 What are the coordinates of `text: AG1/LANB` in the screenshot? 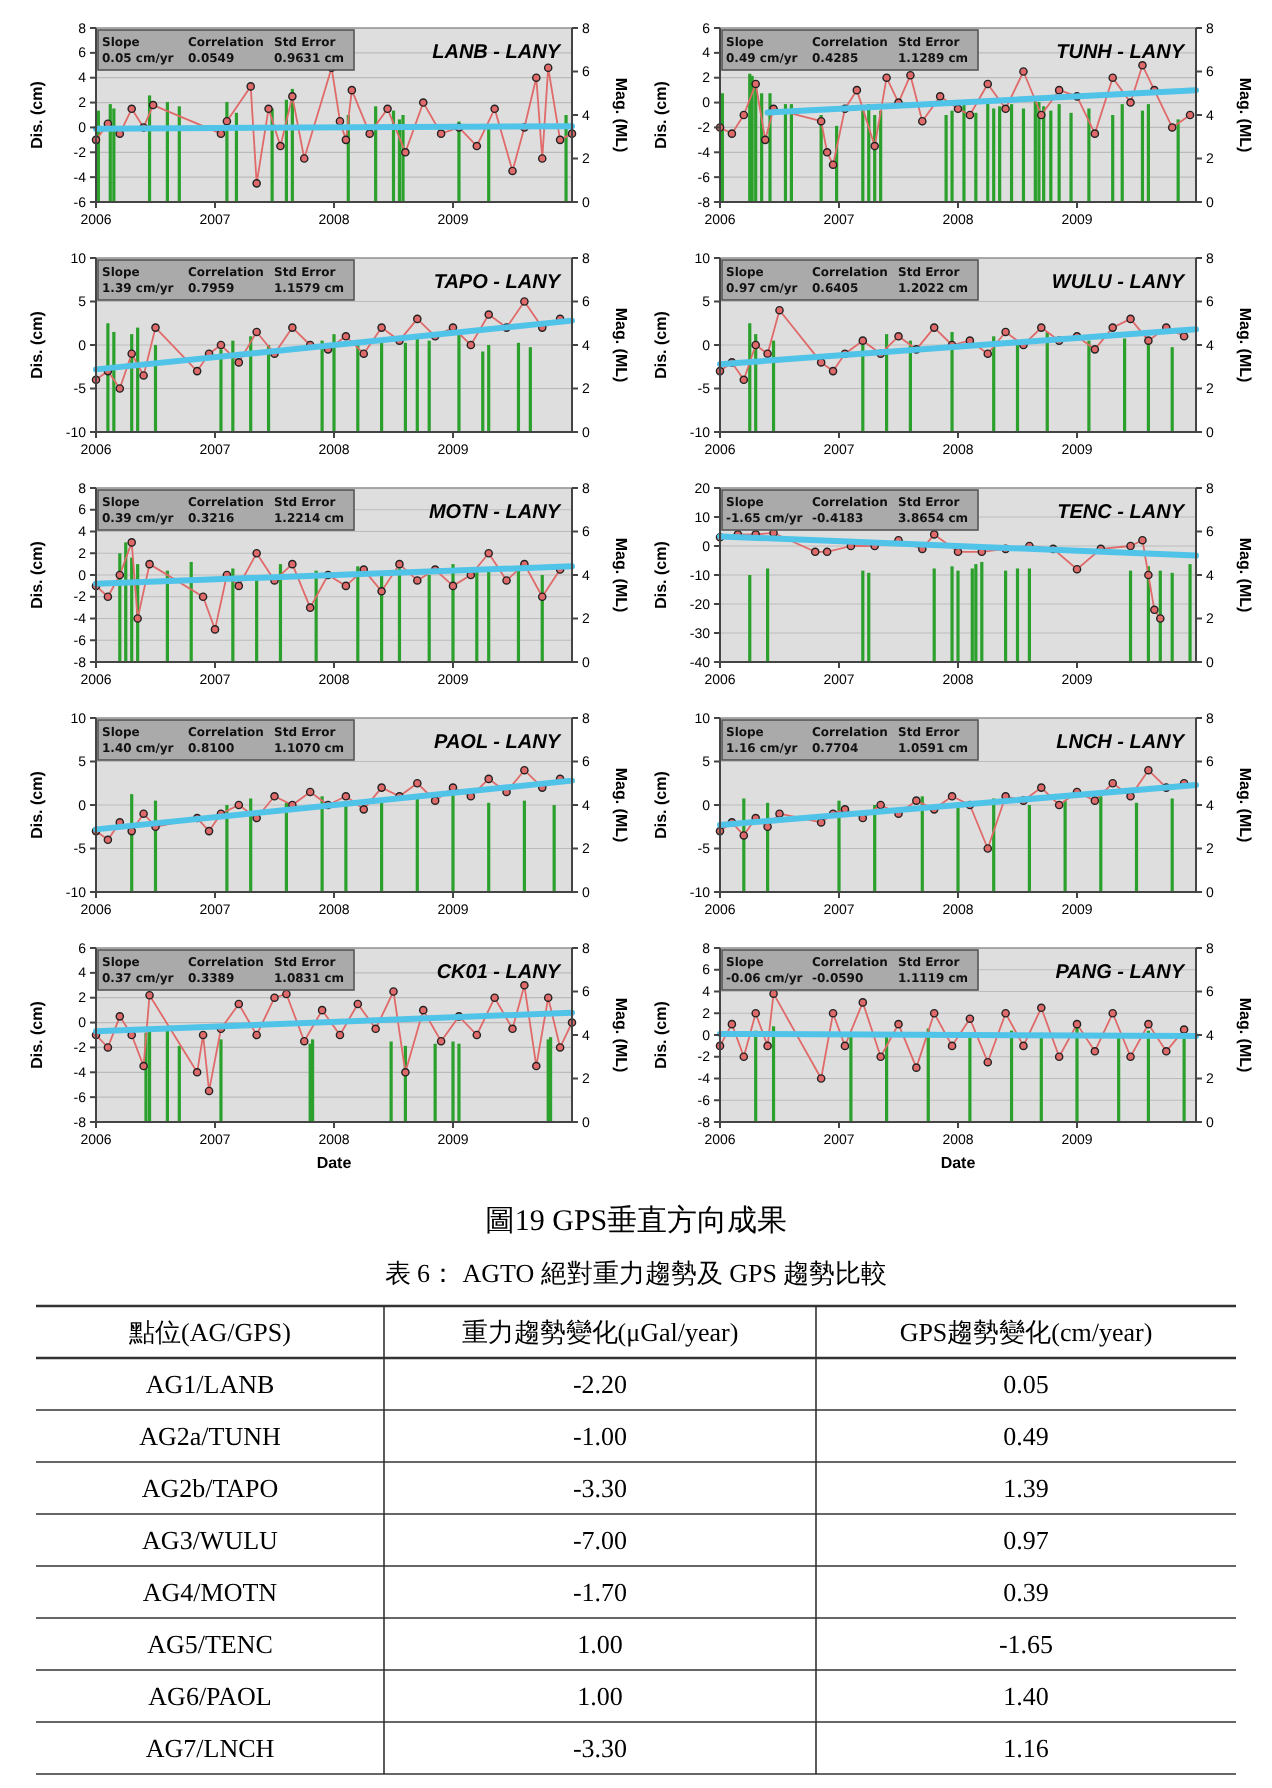 It's located at (210, 1384).